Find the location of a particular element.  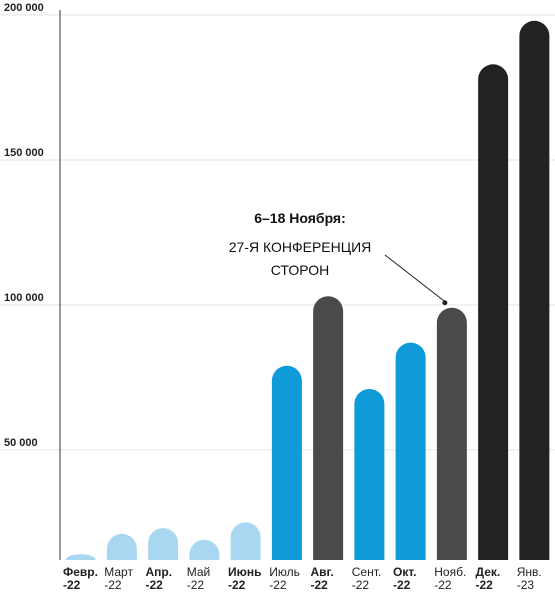

annotation-line-3: СТОРОН is located at coordinates (300, 270).